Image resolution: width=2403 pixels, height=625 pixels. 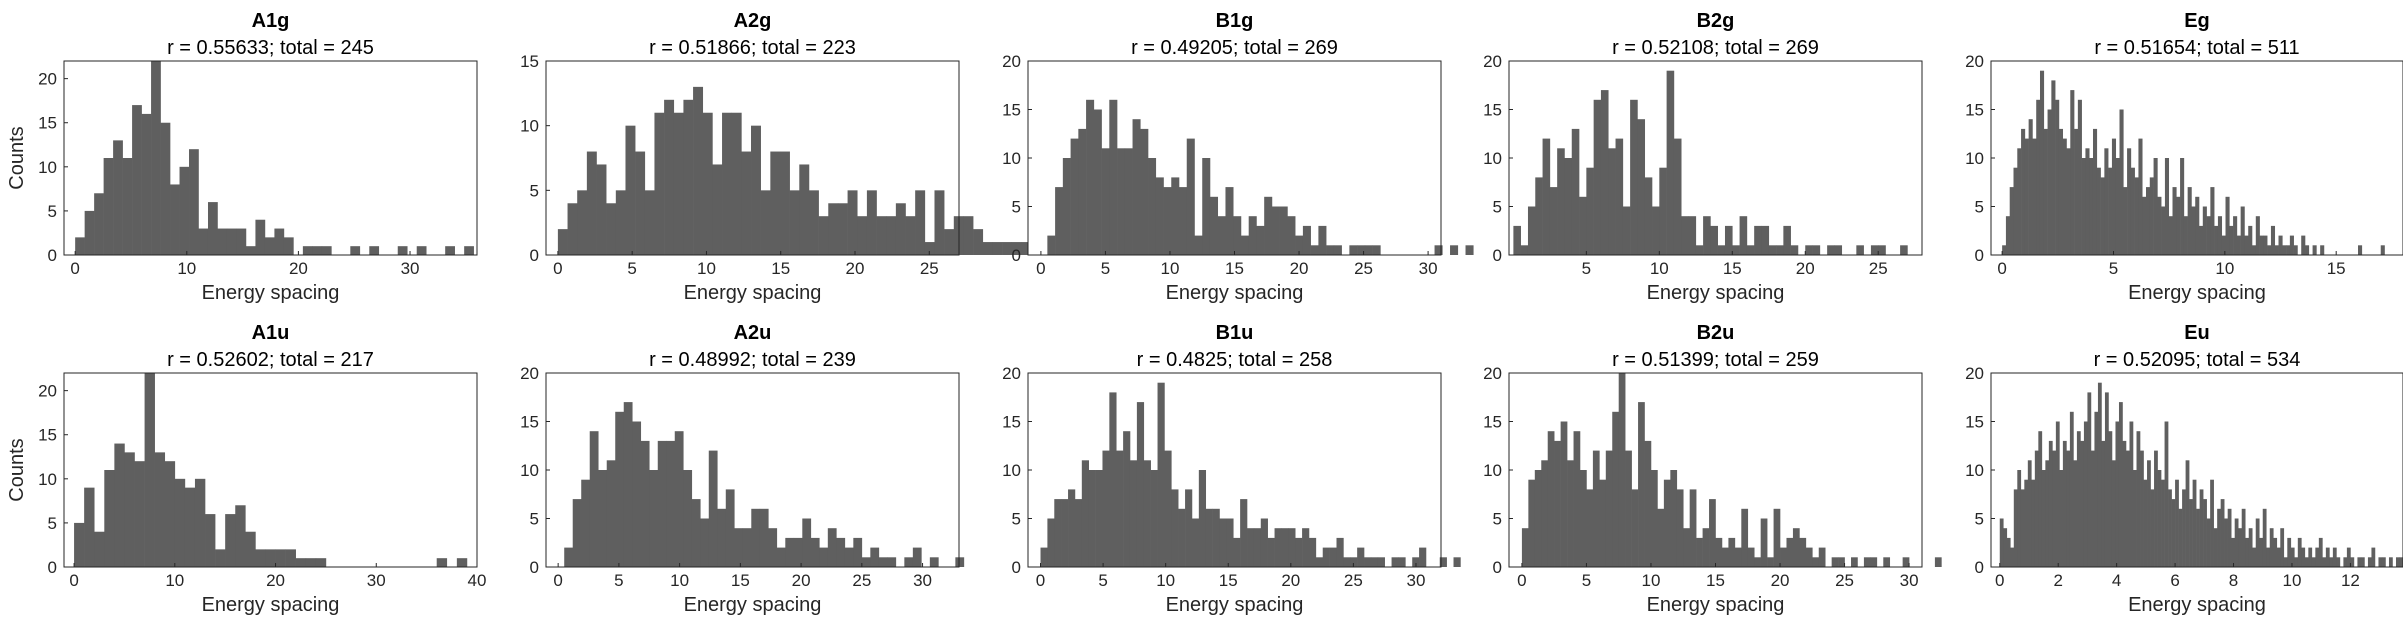 I want to click on y-tick-label: 20, so click(x=1974, y=373).